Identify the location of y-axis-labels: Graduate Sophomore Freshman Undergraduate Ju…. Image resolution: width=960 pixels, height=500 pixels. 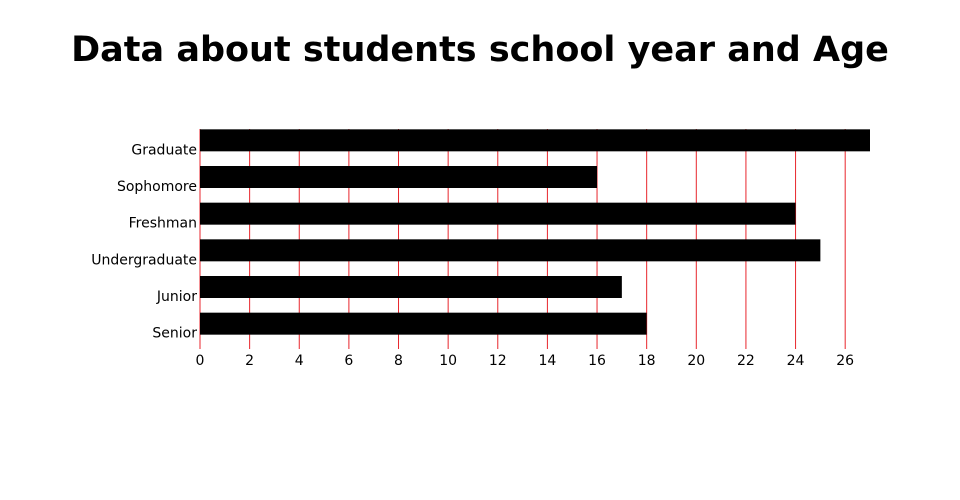
(144, 241).